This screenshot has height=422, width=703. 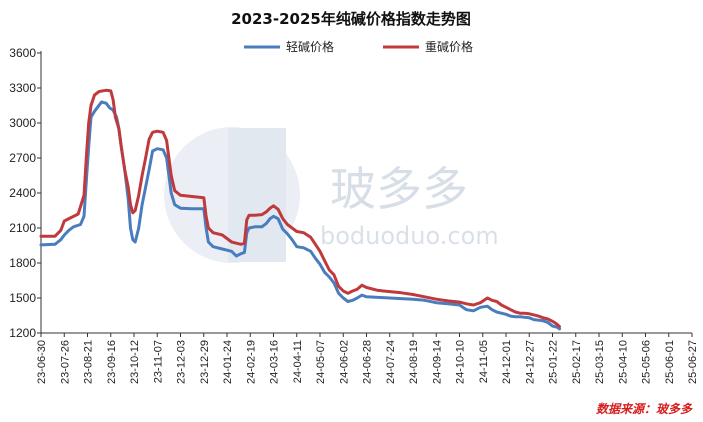 What do you see at coordinates (22, 263) in the screenshot?
I see `y-tick-label: 1800` at bounding box center [22, 263].